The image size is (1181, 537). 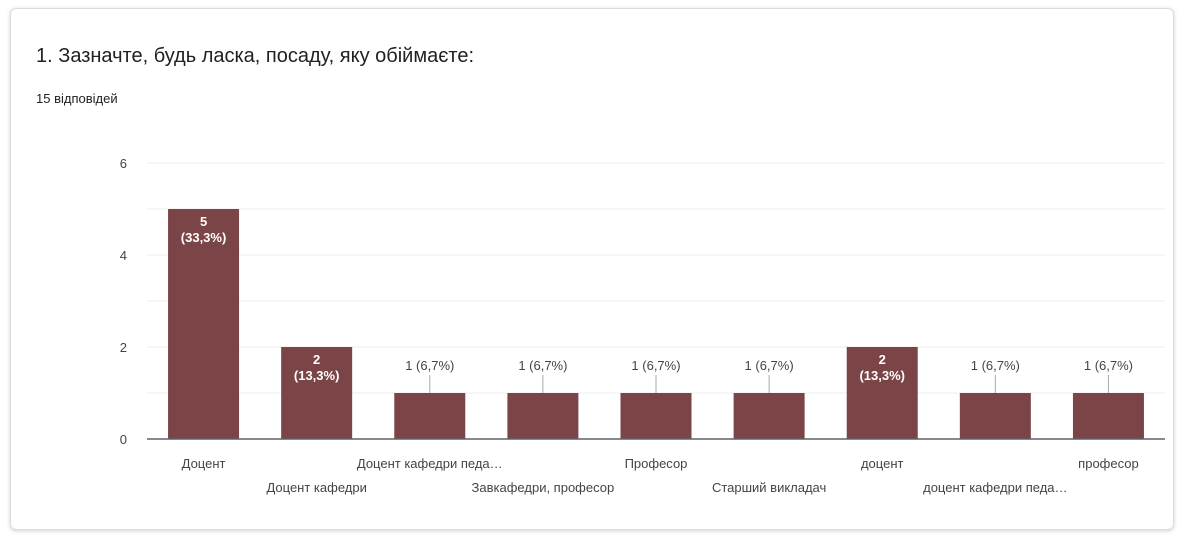 What do you see at coordinates (123, 439) in the screenshot?
I see `y-tick-label: 0` at bounding box center [123, 439].